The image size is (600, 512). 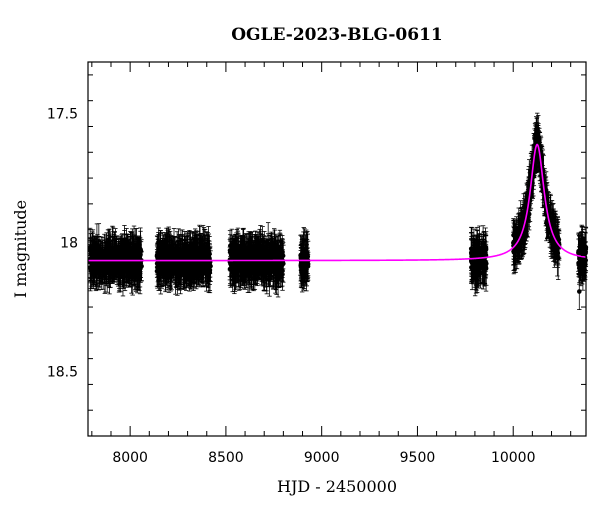 What do you see at coordinates (130, 458) in the screenshot?
I see `x-tick-label: 8000` at bounding box center [130, 458].